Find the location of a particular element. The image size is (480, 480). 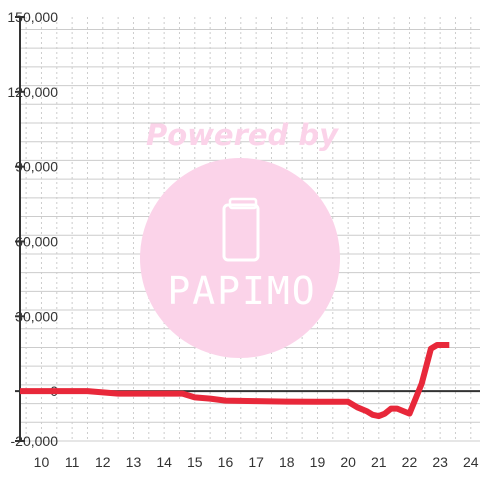

x-tick-label: 18 is located at coordinates (287, 462).